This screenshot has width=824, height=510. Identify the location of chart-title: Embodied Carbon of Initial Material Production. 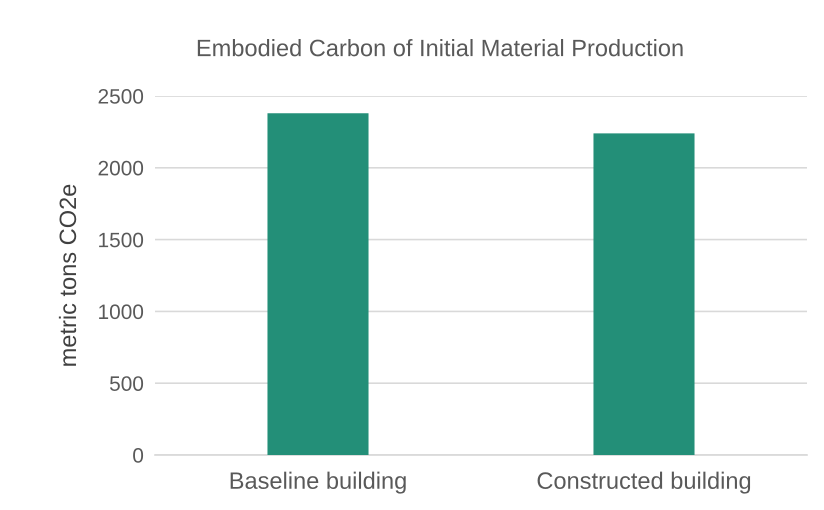
(440, 47).